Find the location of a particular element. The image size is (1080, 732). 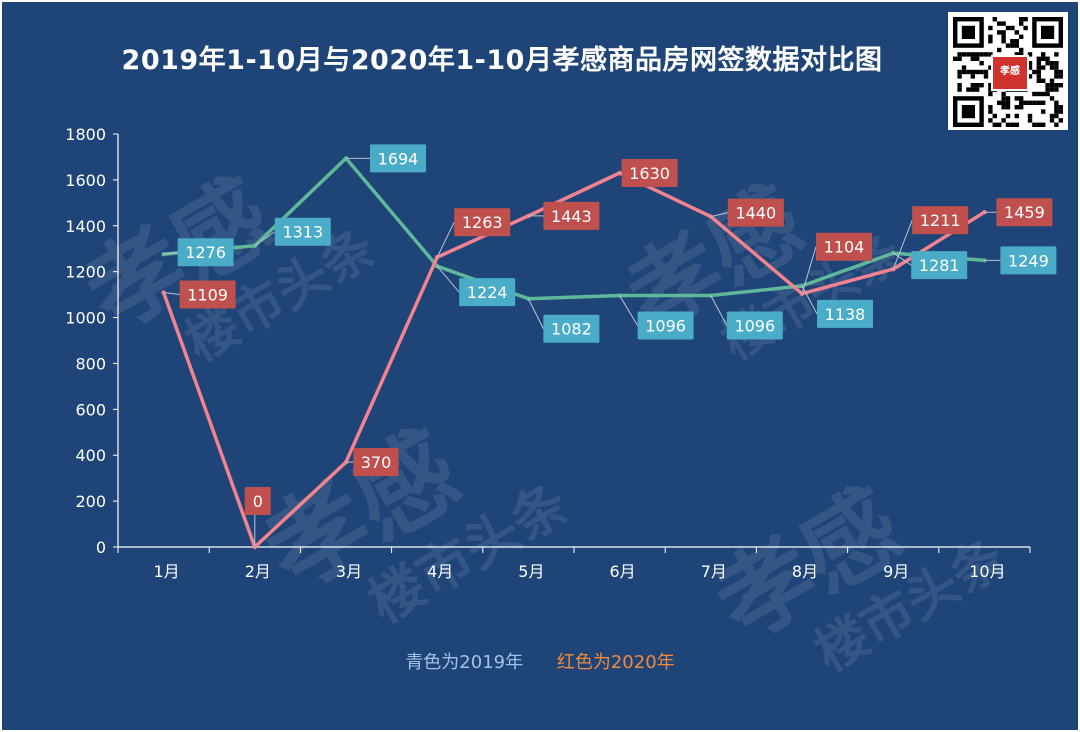

y-tick-label: 1000 is located at coordinates (85, 318).